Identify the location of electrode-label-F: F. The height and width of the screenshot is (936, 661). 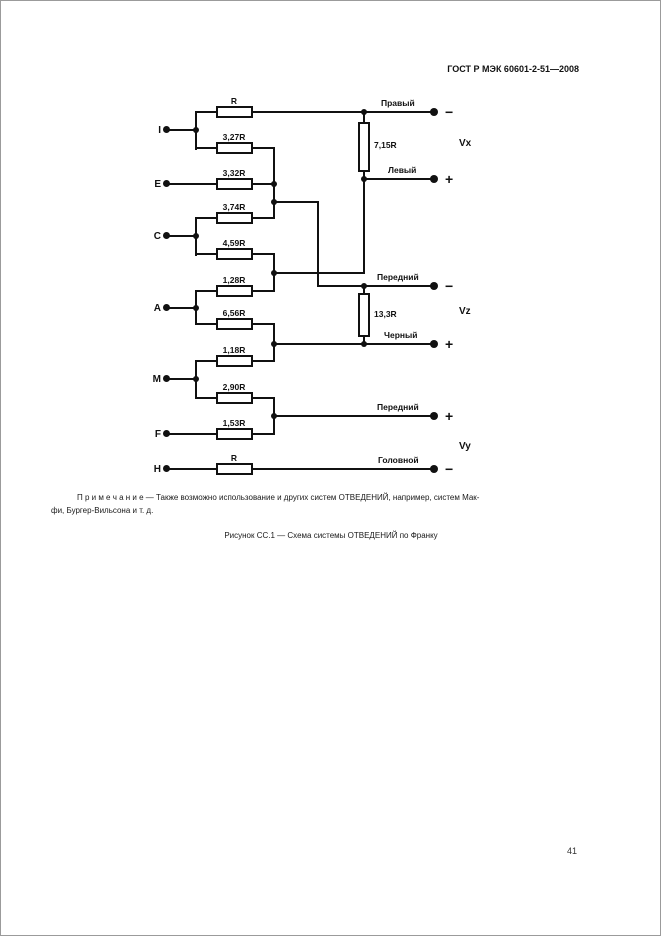
(157, 434).